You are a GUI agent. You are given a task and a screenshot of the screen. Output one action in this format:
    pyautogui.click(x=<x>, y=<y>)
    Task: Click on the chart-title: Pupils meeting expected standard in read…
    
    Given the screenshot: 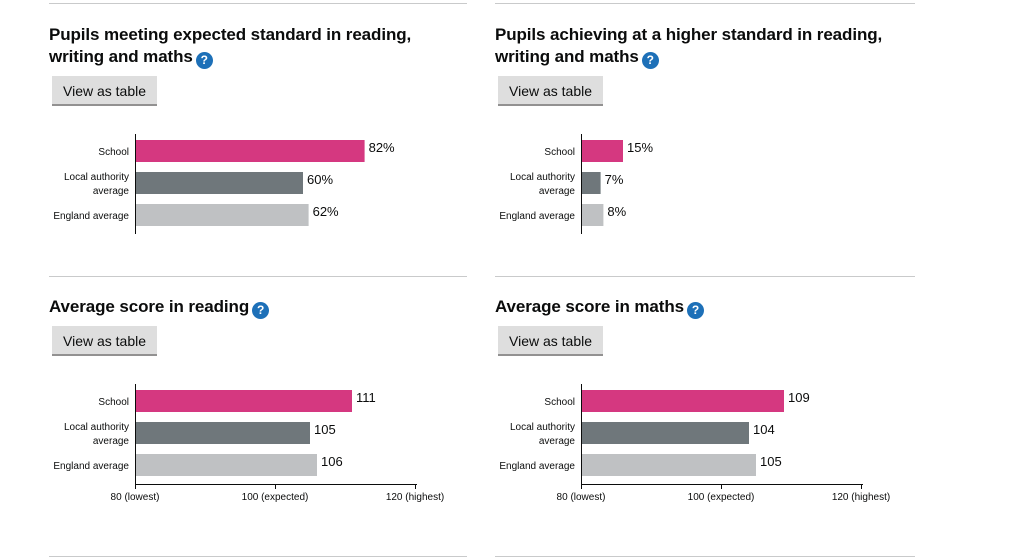 What is the action you would take?
    pyautogui.click(x=230, y=45)
    